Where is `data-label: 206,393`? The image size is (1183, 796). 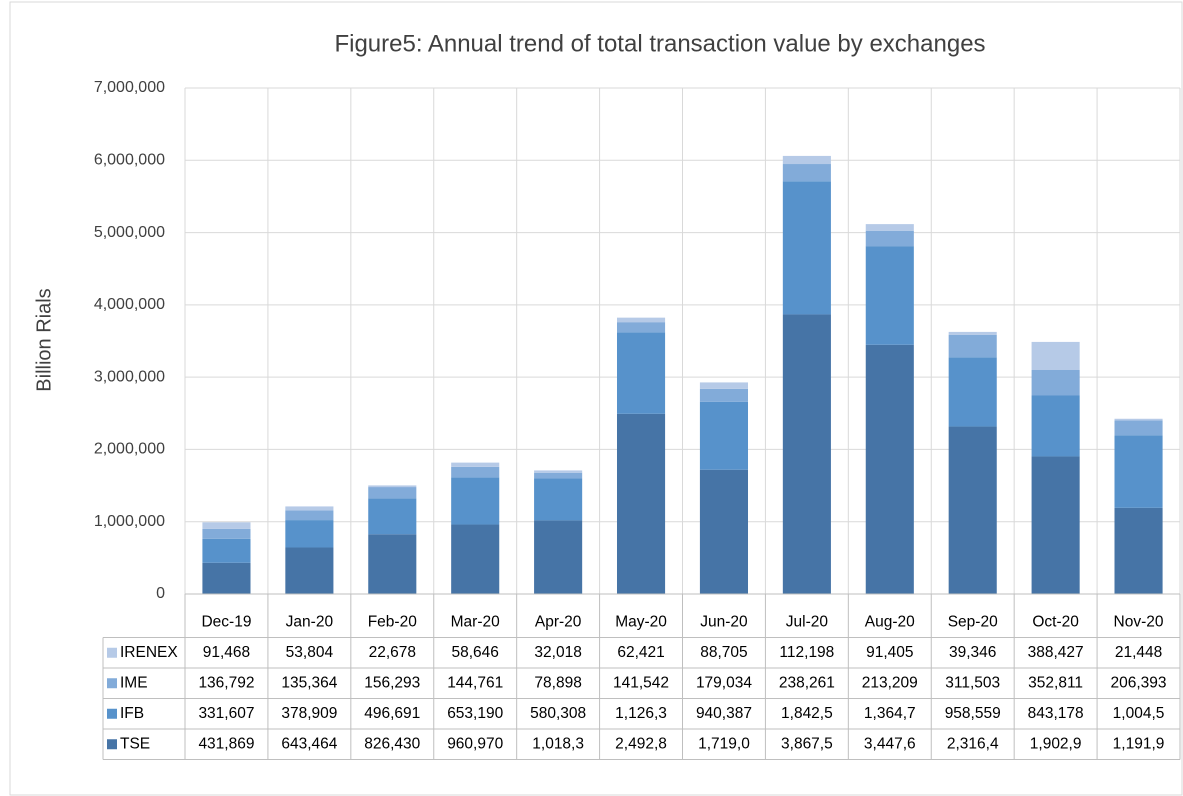 data-label: 206,393 is located at coordinates (1139, 682).